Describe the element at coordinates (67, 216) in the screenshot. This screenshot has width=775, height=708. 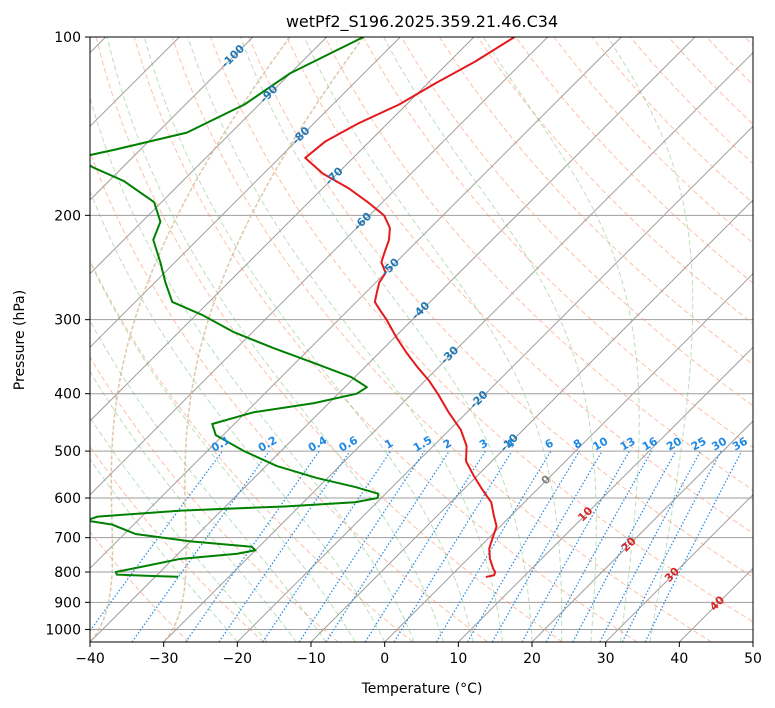
I see `y-tick-label: 200` at that location.